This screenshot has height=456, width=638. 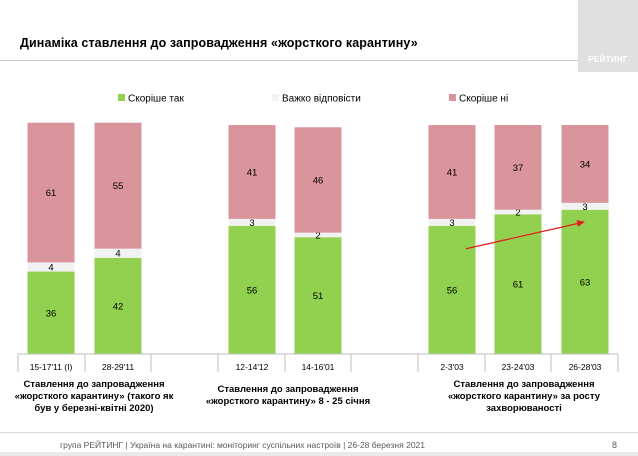 I want to click on bottom-bar, so click(x=319, y=454).